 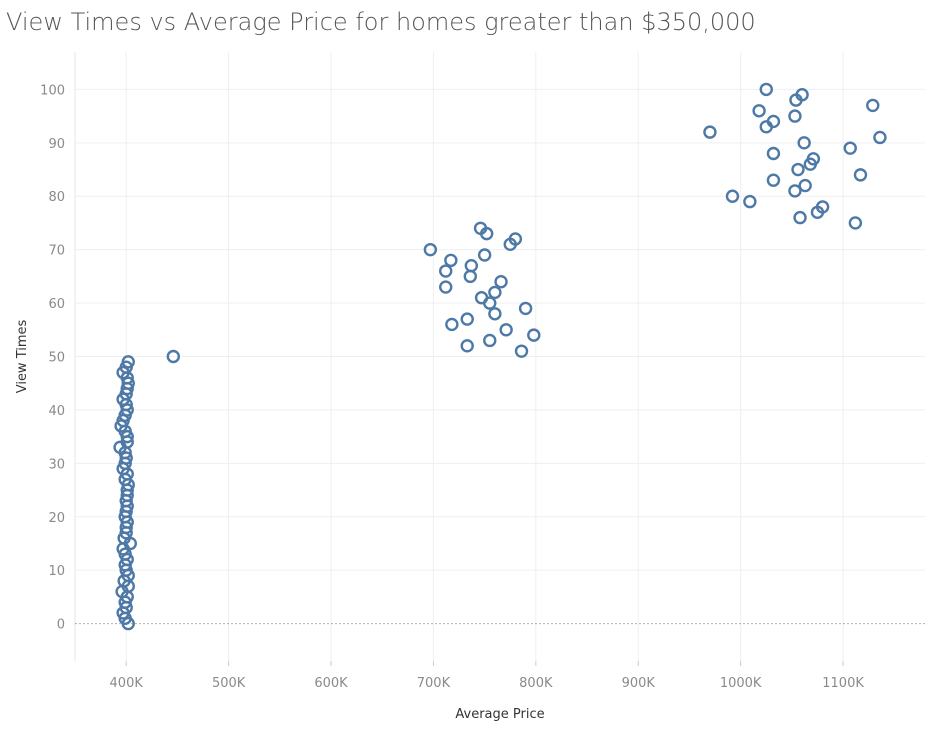 What do you see at coordinates (56, 411) in the screenshot?
I see `y-tick-label: 40` at bounding box center [56, 411].